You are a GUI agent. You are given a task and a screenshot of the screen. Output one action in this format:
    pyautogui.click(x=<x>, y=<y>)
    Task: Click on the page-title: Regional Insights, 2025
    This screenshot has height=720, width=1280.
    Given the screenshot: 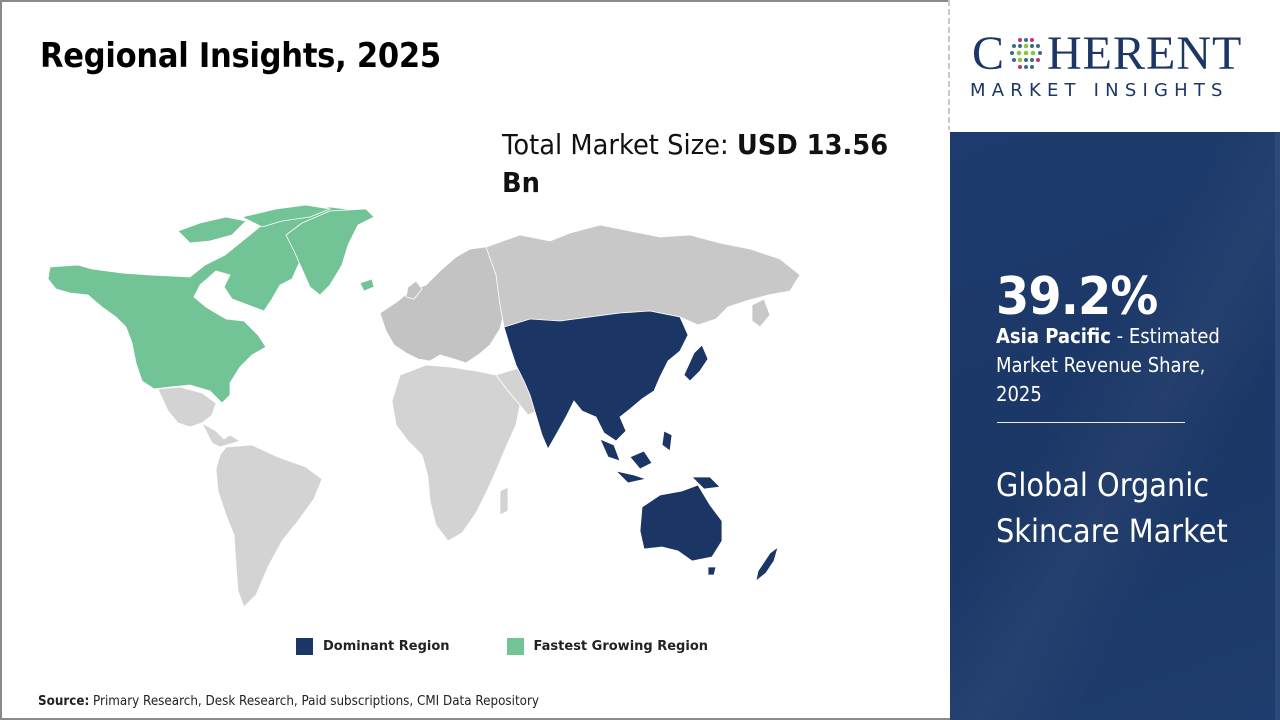 What is the action you would take?
    pyautogui.click(x=240, y=56)
    